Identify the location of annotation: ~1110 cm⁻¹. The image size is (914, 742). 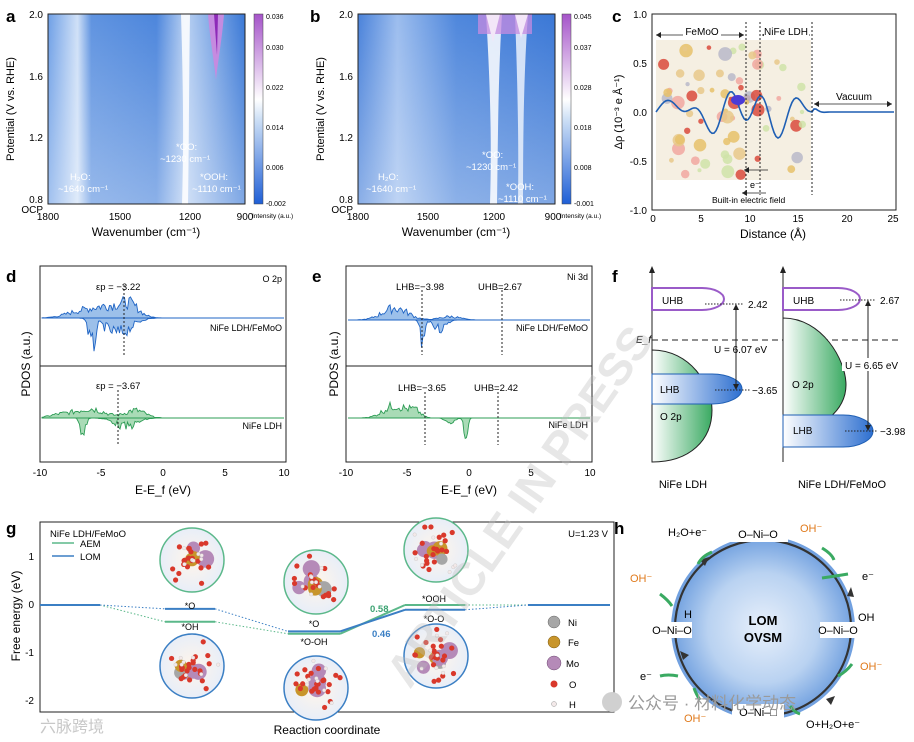
(216, 189).